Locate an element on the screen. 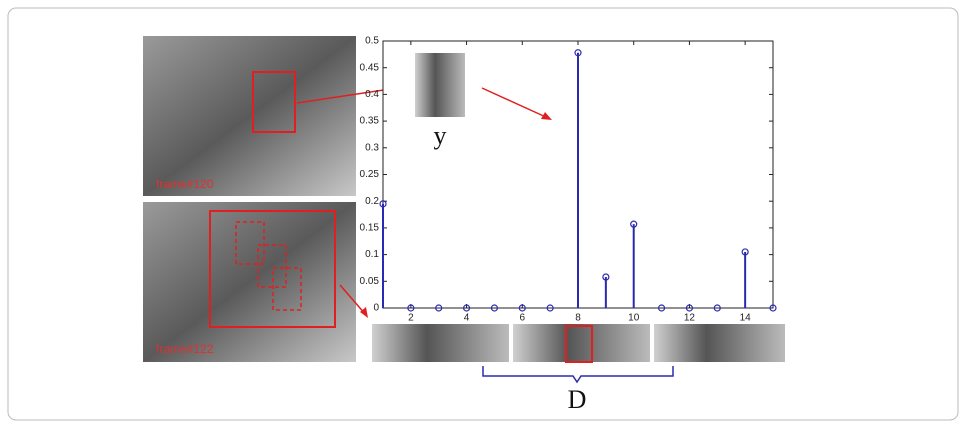 This screenshot has height=433, width=966. y-tick-label: 0.05 is located at coordinates (370, 281).